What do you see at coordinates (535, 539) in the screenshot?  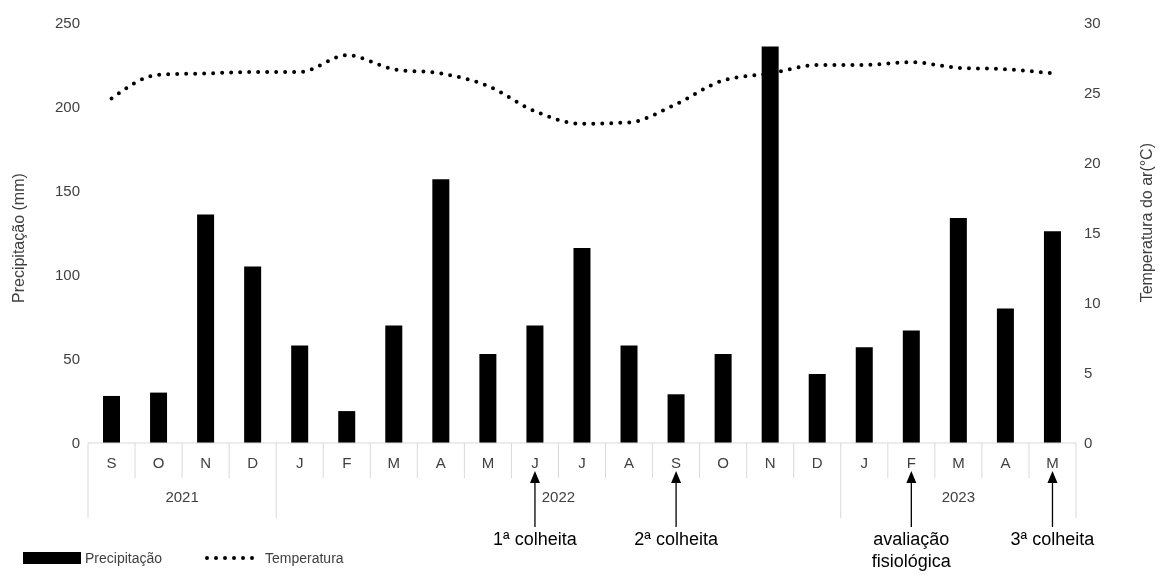 I see `text: 1ª colheita` at bounding box center [535, 539].